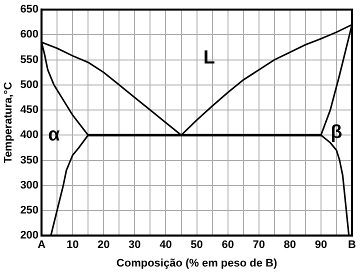 The height and width of the screenshot is (272, 360). I want to click on x-tick-label: 90, so click(321, 245).